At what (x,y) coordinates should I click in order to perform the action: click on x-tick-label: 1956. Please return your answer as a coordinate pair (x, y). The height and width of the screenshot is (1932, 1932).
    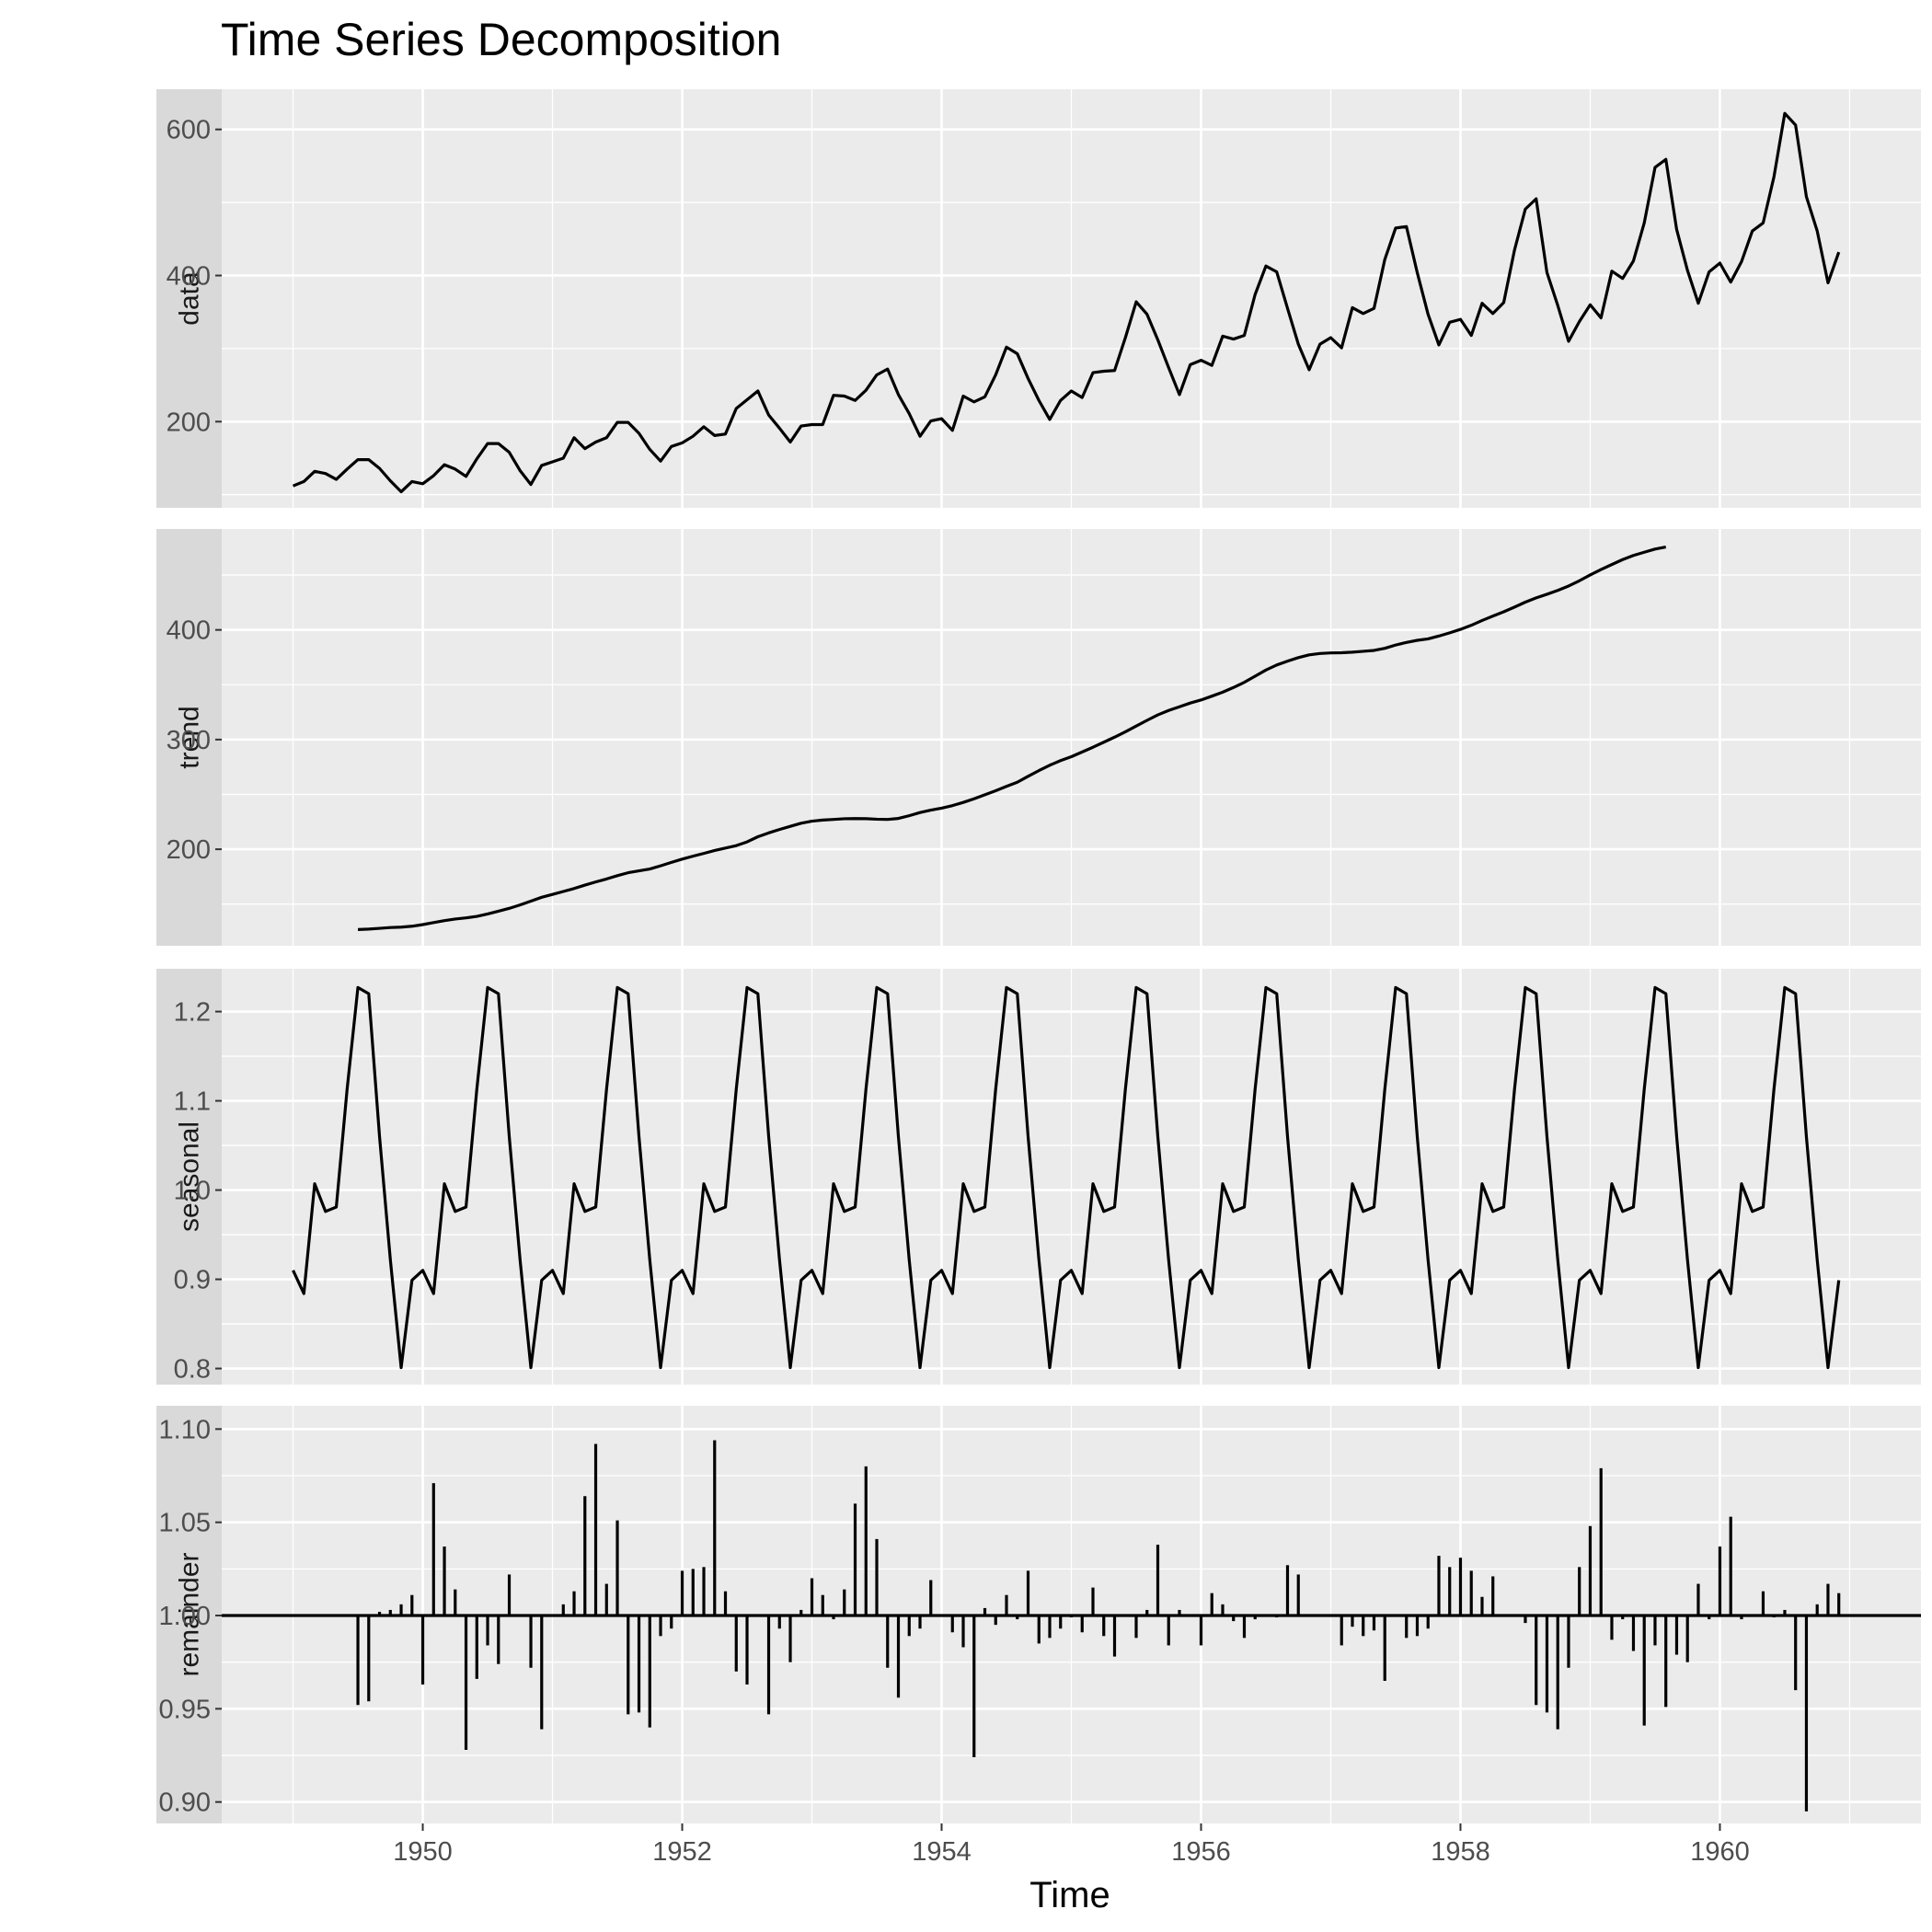
    Looking at the image, I should click on (1201, 1852).